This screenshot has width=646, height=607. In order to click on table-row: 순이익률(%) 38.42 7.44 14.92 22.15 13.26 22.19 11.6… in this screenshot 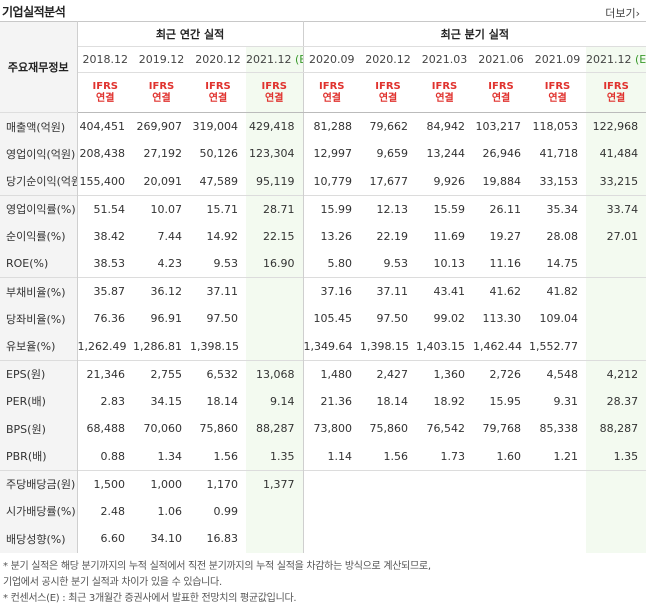, I will do `click(323, 236)`.